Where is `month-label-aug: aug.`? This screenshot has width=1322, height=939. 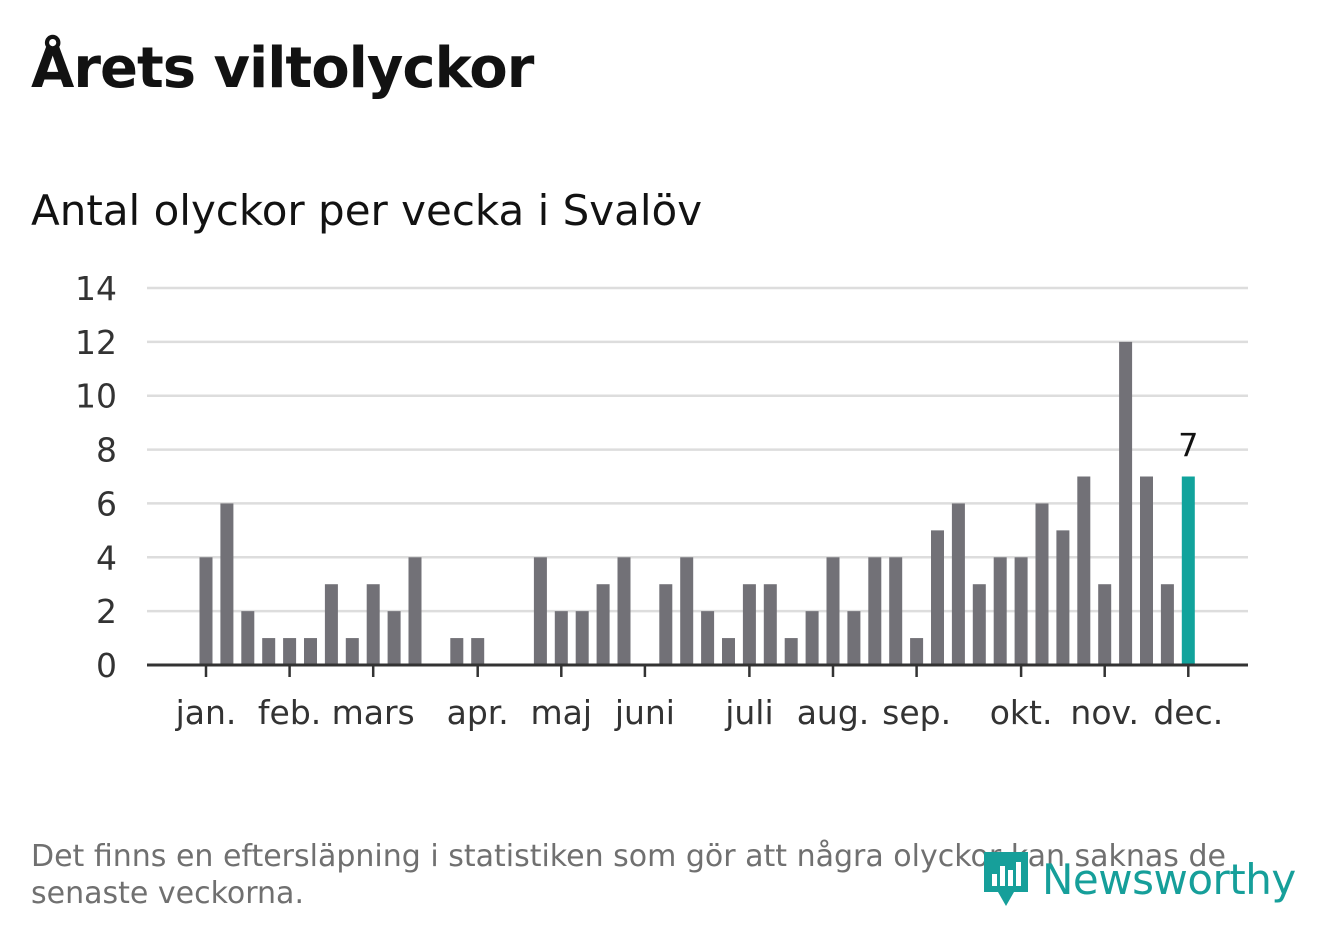
month-label-aug: aug. is located at coordinates (833, 712).